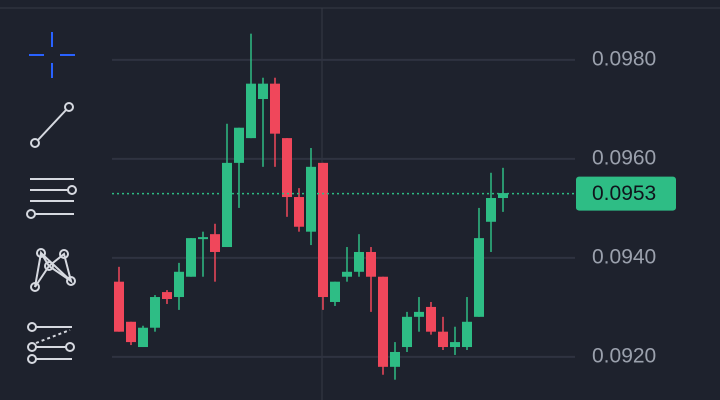  I want to click on fib-tool, so click(51, 343).